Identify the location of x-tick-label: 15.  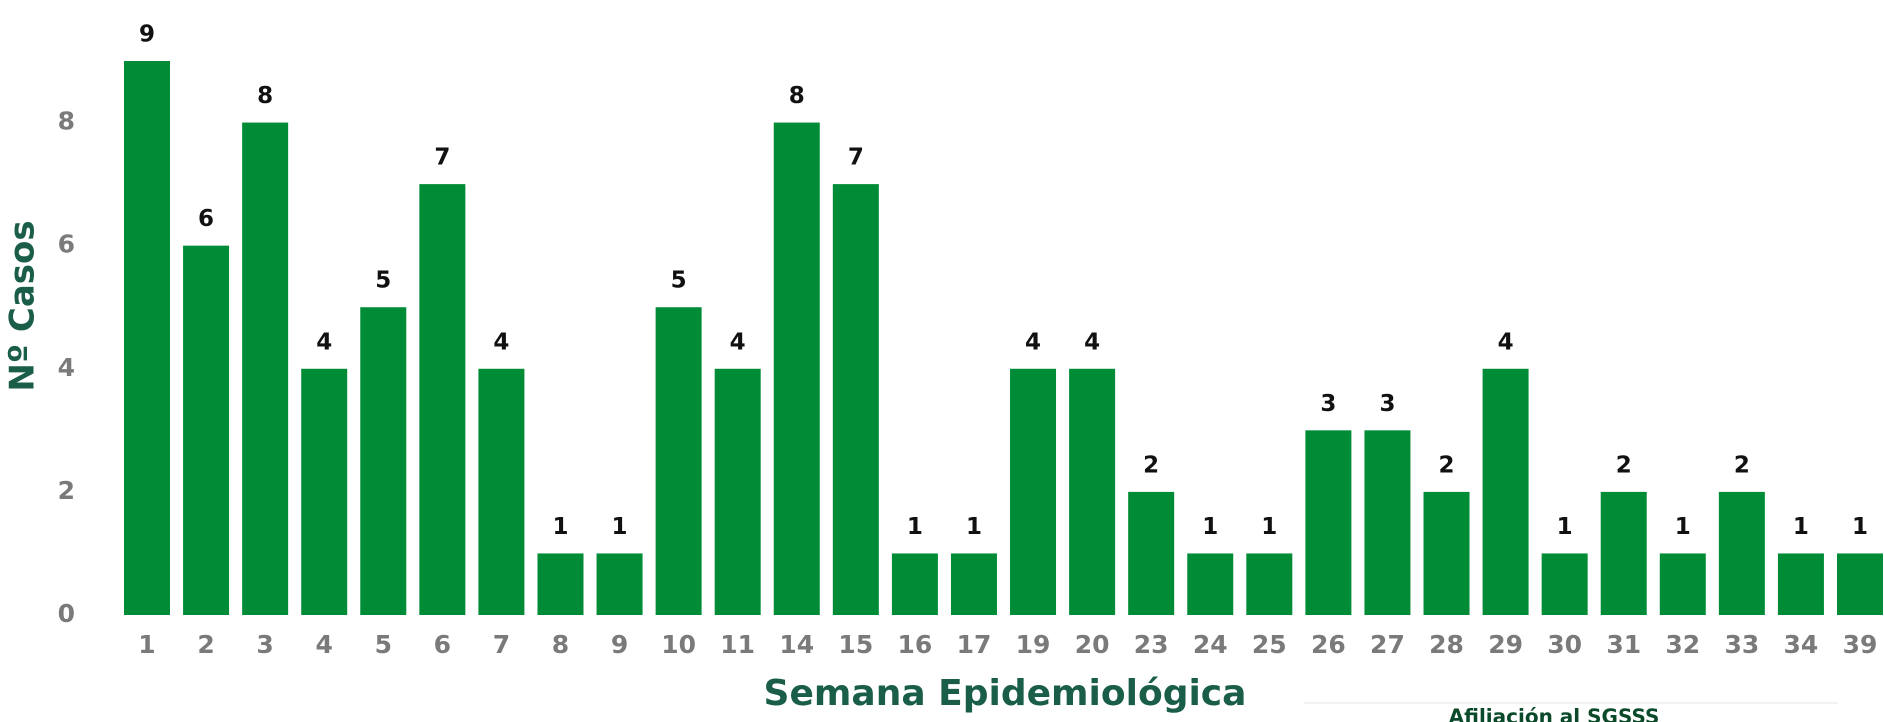
(855, 644).